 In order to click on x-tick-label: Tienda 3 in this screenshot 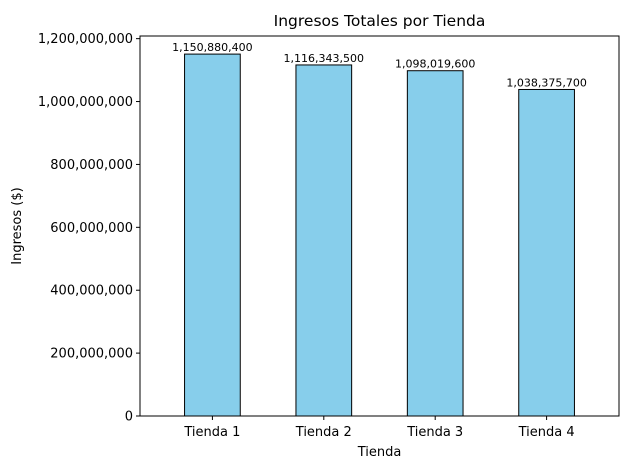, I will do `click(434, 432)`.